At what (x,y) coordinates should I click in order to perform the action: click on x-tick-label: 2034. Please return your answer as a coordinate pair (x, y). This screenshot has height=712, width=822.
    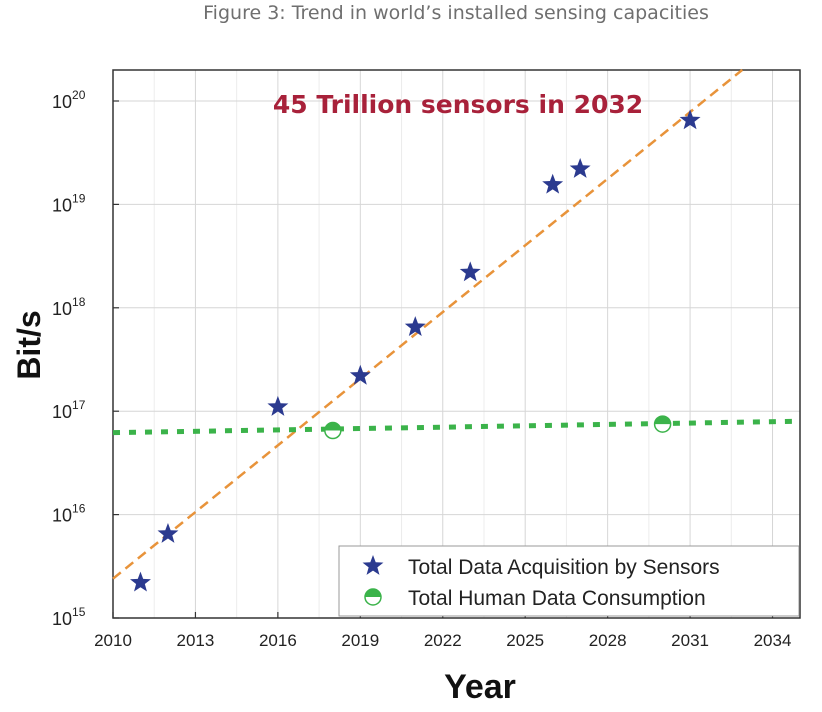
    Looking at the image, I should click on (773, 640).